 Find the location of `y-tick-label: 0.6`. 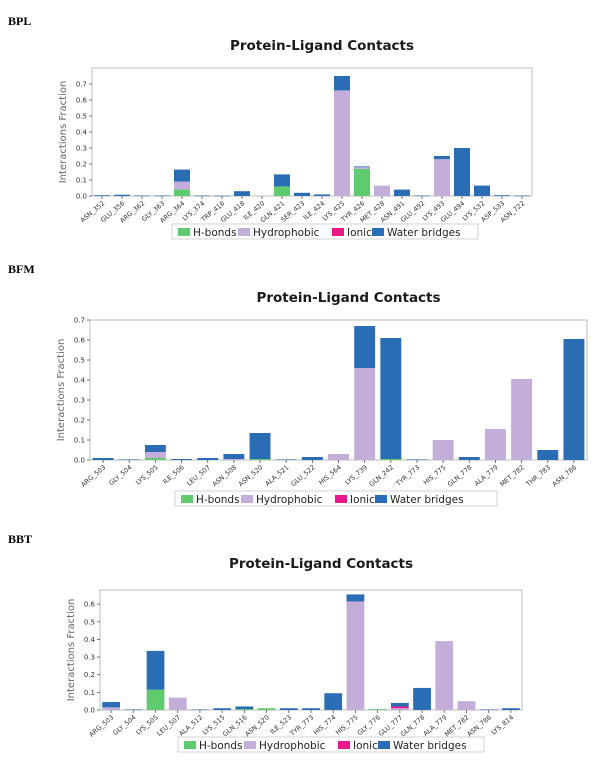

y-tick-label: 0.6 is located at coordinates (90, 605).